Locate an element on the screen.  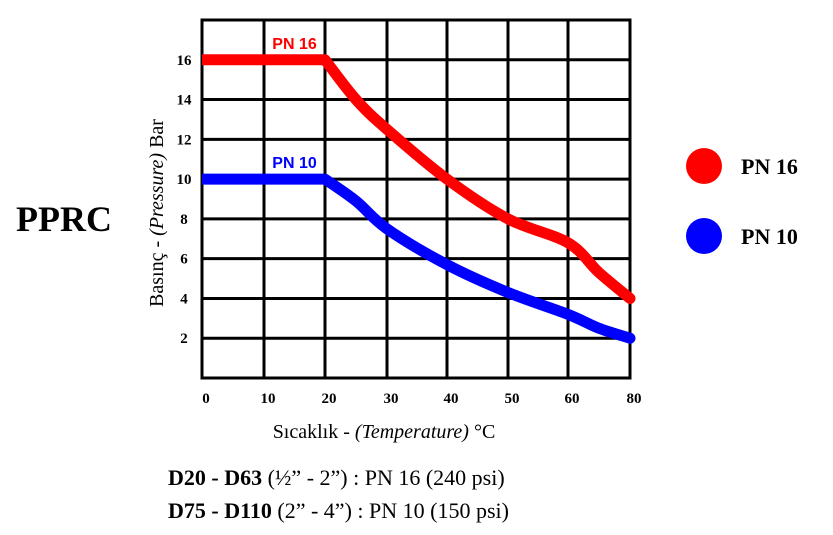
x-tick-label: 60 is located at coordinates (572, 399).